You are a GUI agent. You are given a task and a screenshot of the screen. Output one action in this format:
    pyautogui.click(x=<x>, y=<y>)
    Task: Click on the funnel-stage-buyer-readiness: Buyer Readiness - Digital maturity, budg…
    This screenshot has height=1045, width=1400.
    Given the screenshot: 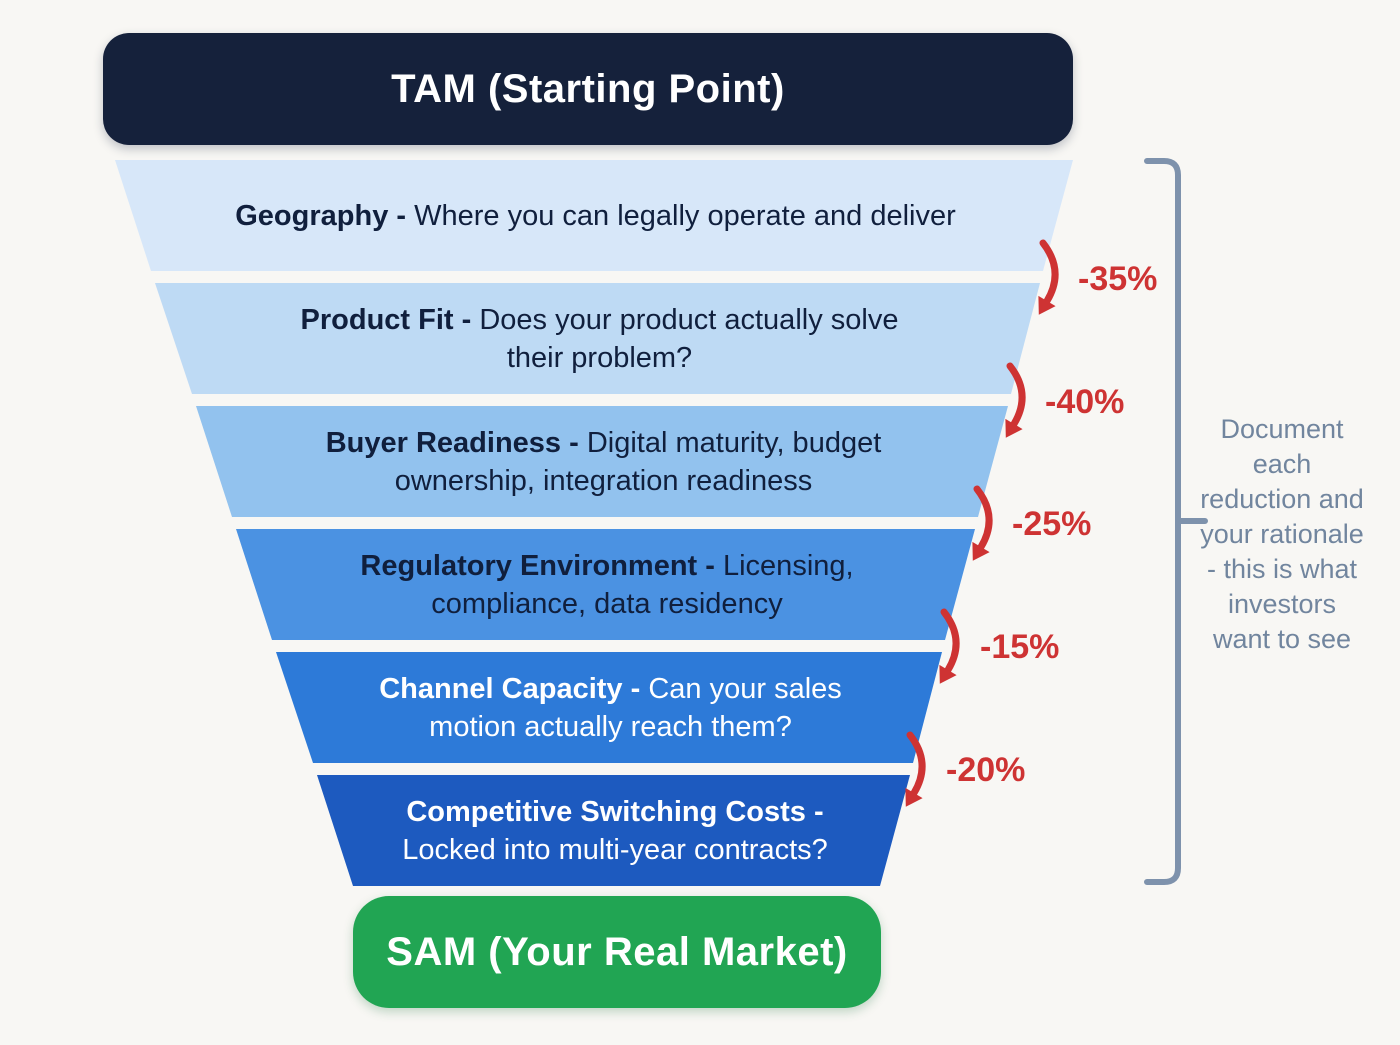 What is the action you would take?
    pyautogui.click(x=603, y=461)
    